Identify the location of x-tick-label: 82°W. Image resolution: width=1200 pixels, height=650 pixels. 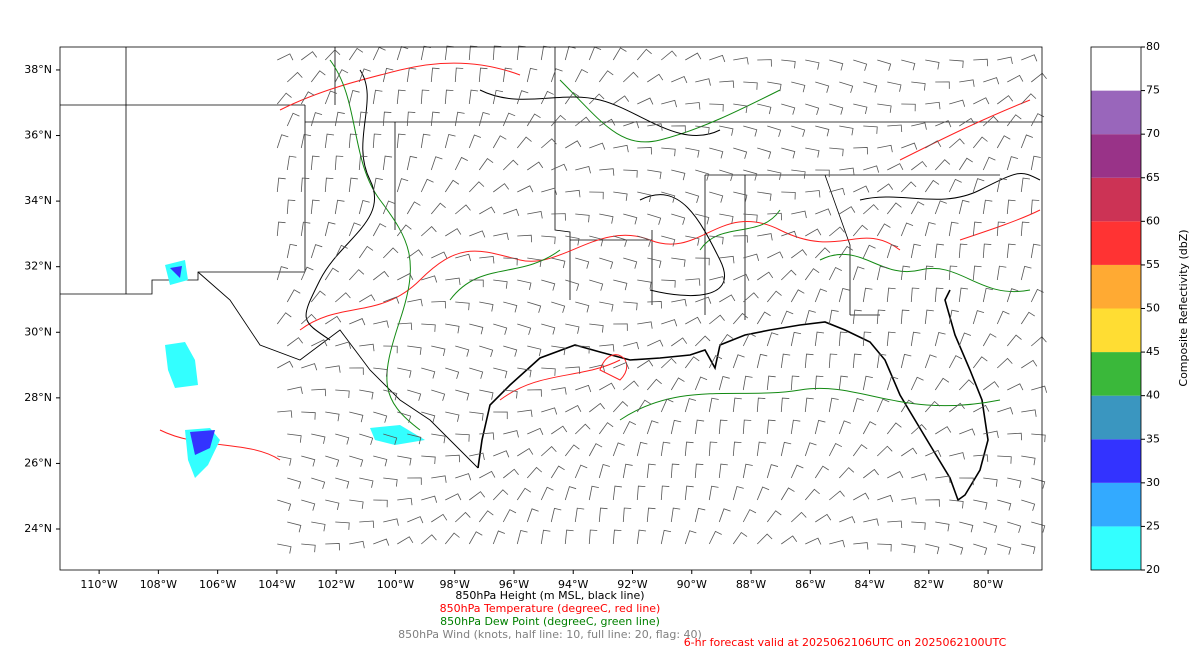
(929, 584).